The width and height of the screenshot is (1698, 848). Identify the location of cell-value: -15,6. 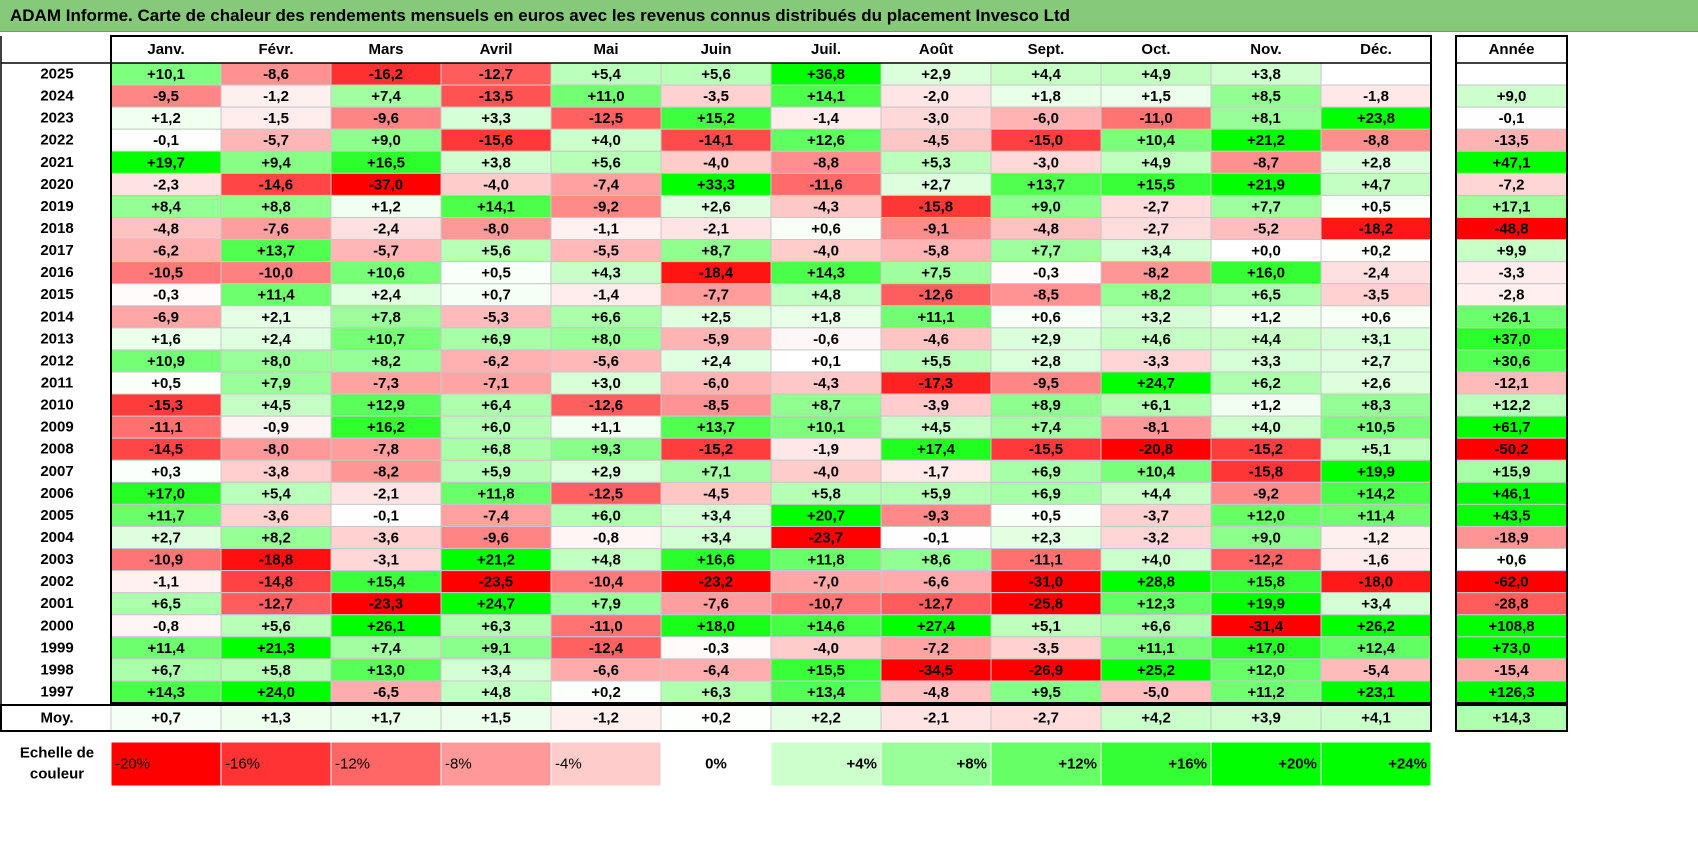
(496, 140).